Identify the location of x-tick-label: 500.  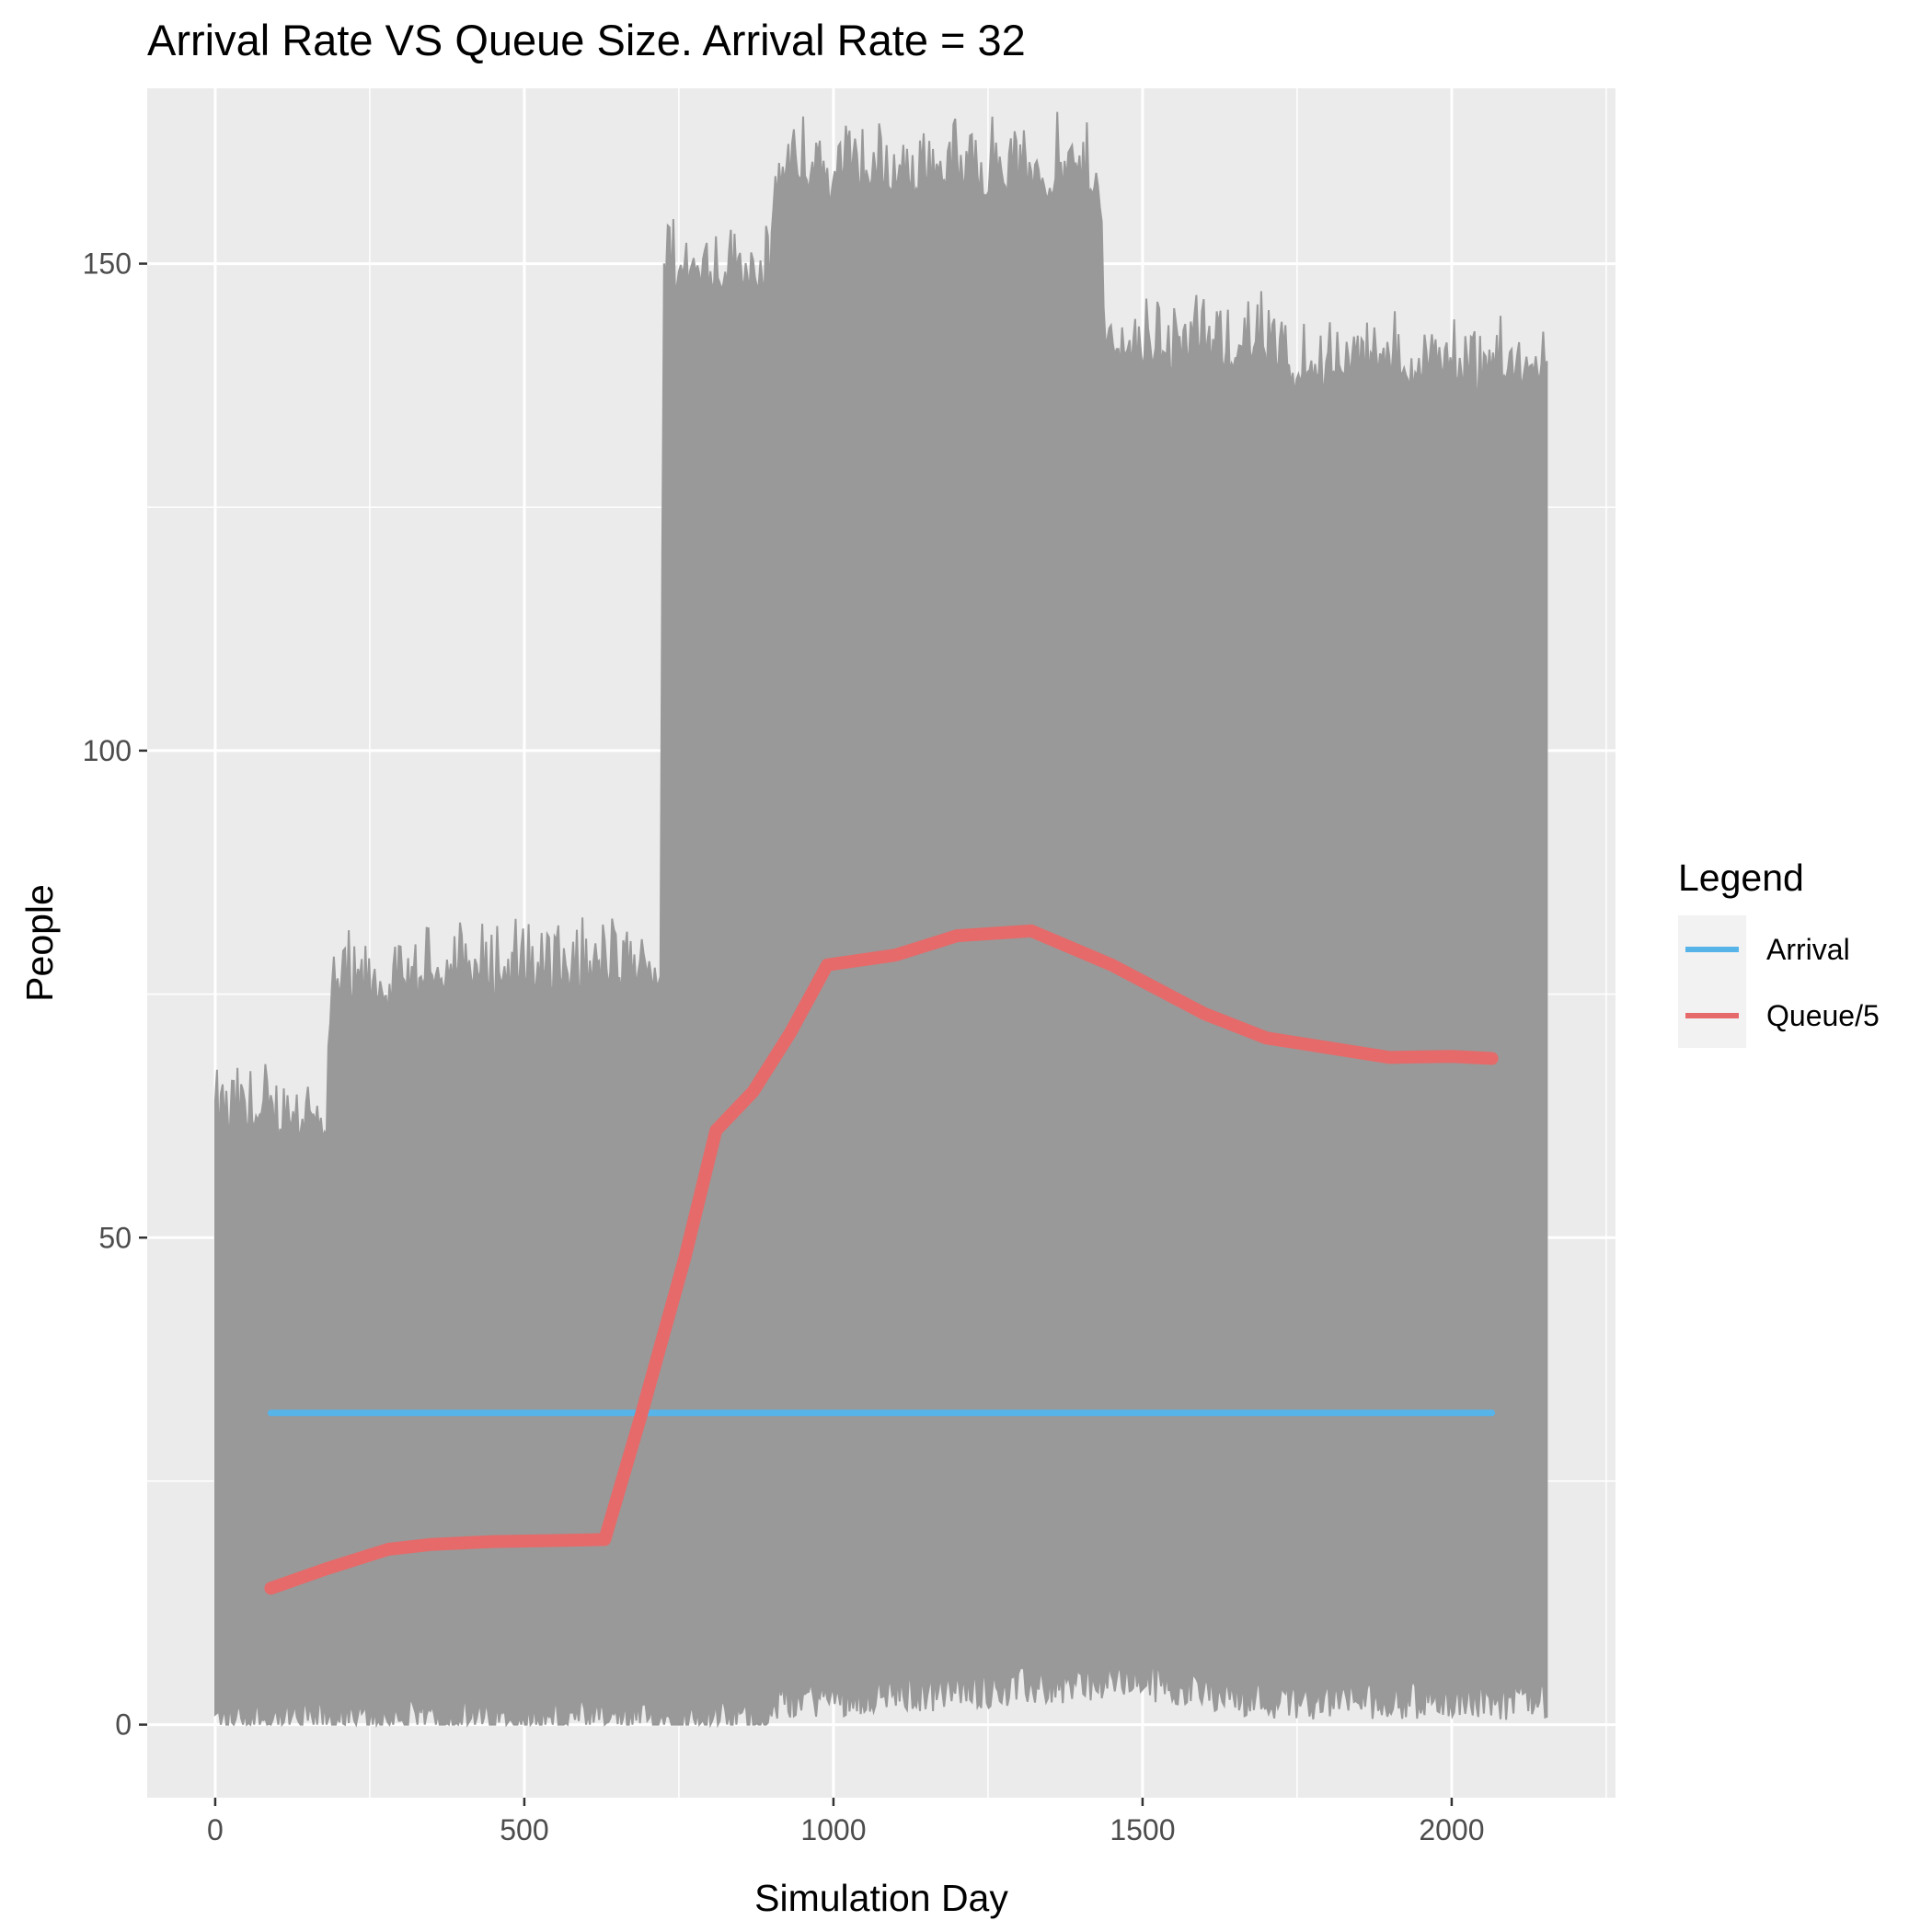
(524, 1829).